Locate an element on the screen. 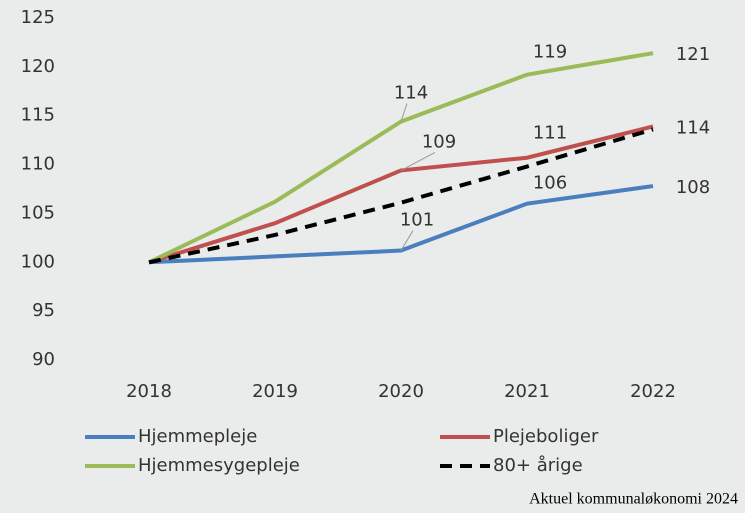 Image resolution: width=745 pixels, height=513 pixels. x-tick-label: 2021 is located at coordinates (527, 391).